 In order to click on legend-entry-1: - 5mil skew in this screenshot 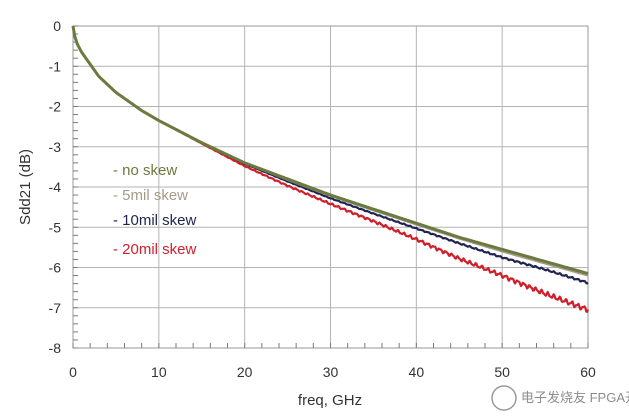, I will do `click(150, 195)`.